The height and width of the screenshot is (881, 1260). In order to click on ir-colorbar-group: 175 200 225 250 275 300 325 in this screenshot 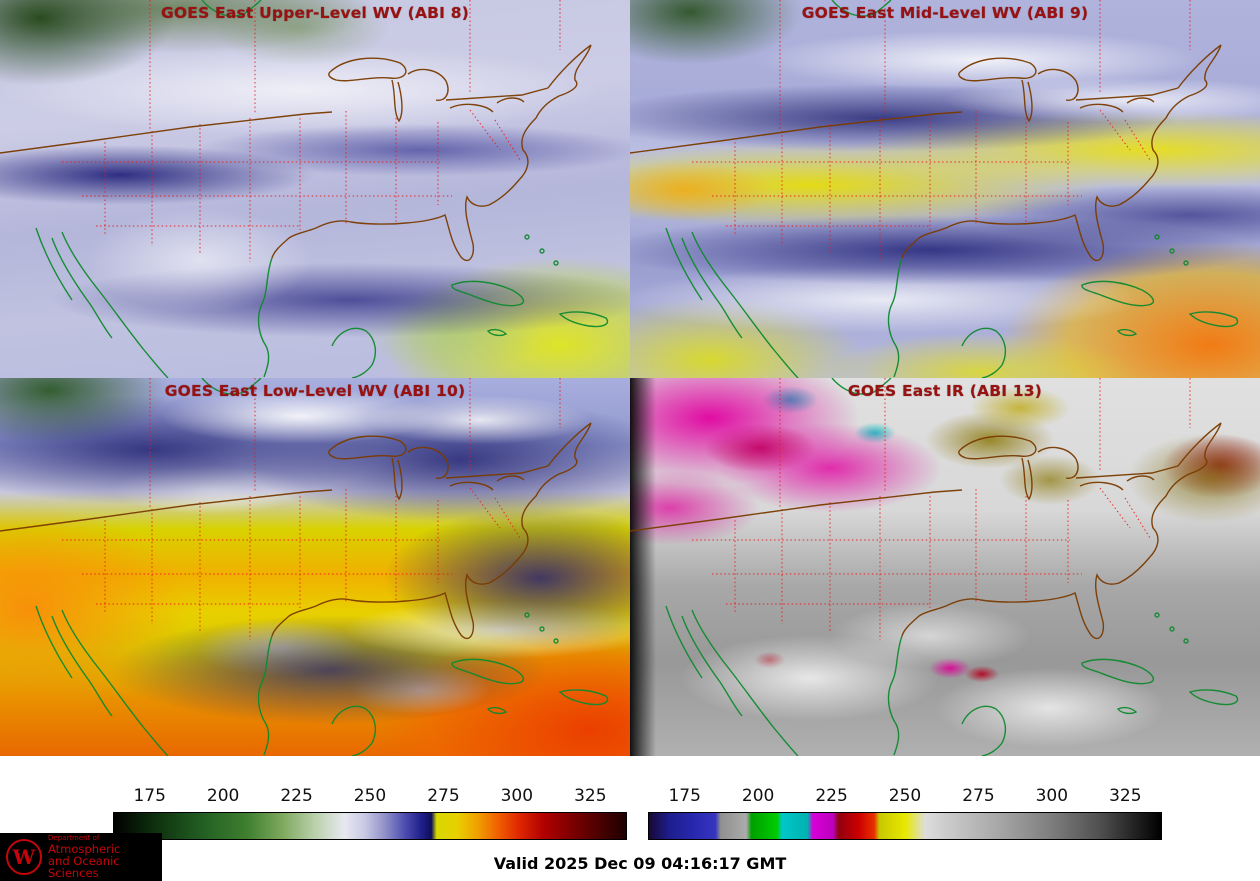, I will do `click(905, 813)`.